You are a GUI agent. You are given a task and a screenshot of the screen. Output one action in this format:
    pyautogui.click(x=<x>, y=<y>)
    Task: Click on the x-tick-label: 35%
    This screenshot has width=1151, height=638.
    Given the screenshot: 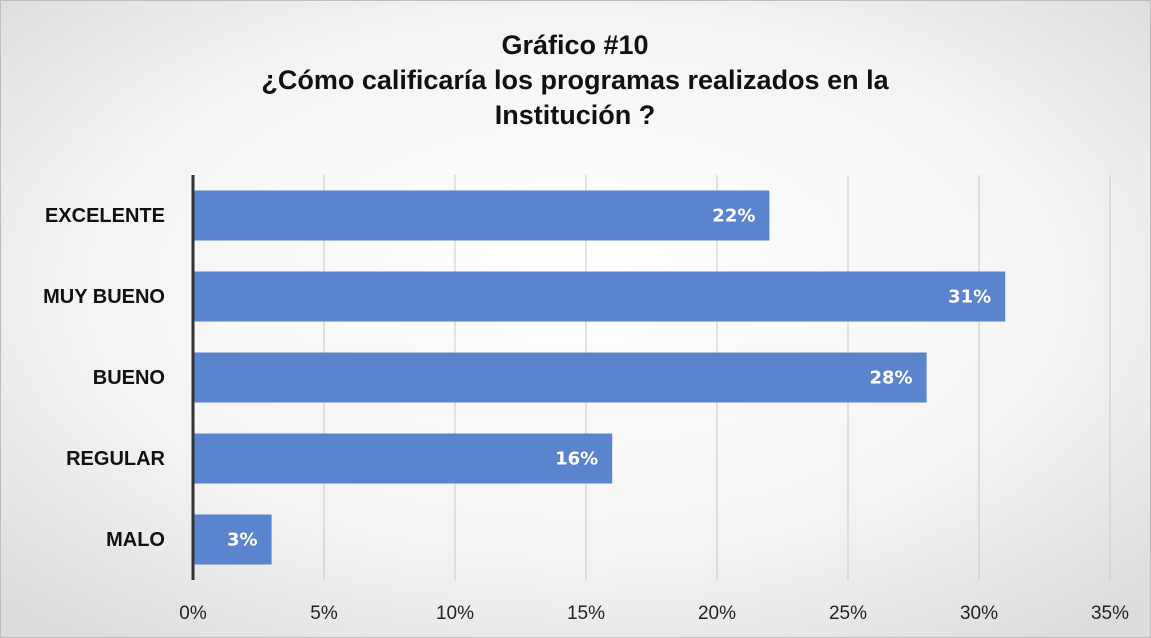 What is the action you would take?
    pyautogui.click(x=1110, y=613)
    